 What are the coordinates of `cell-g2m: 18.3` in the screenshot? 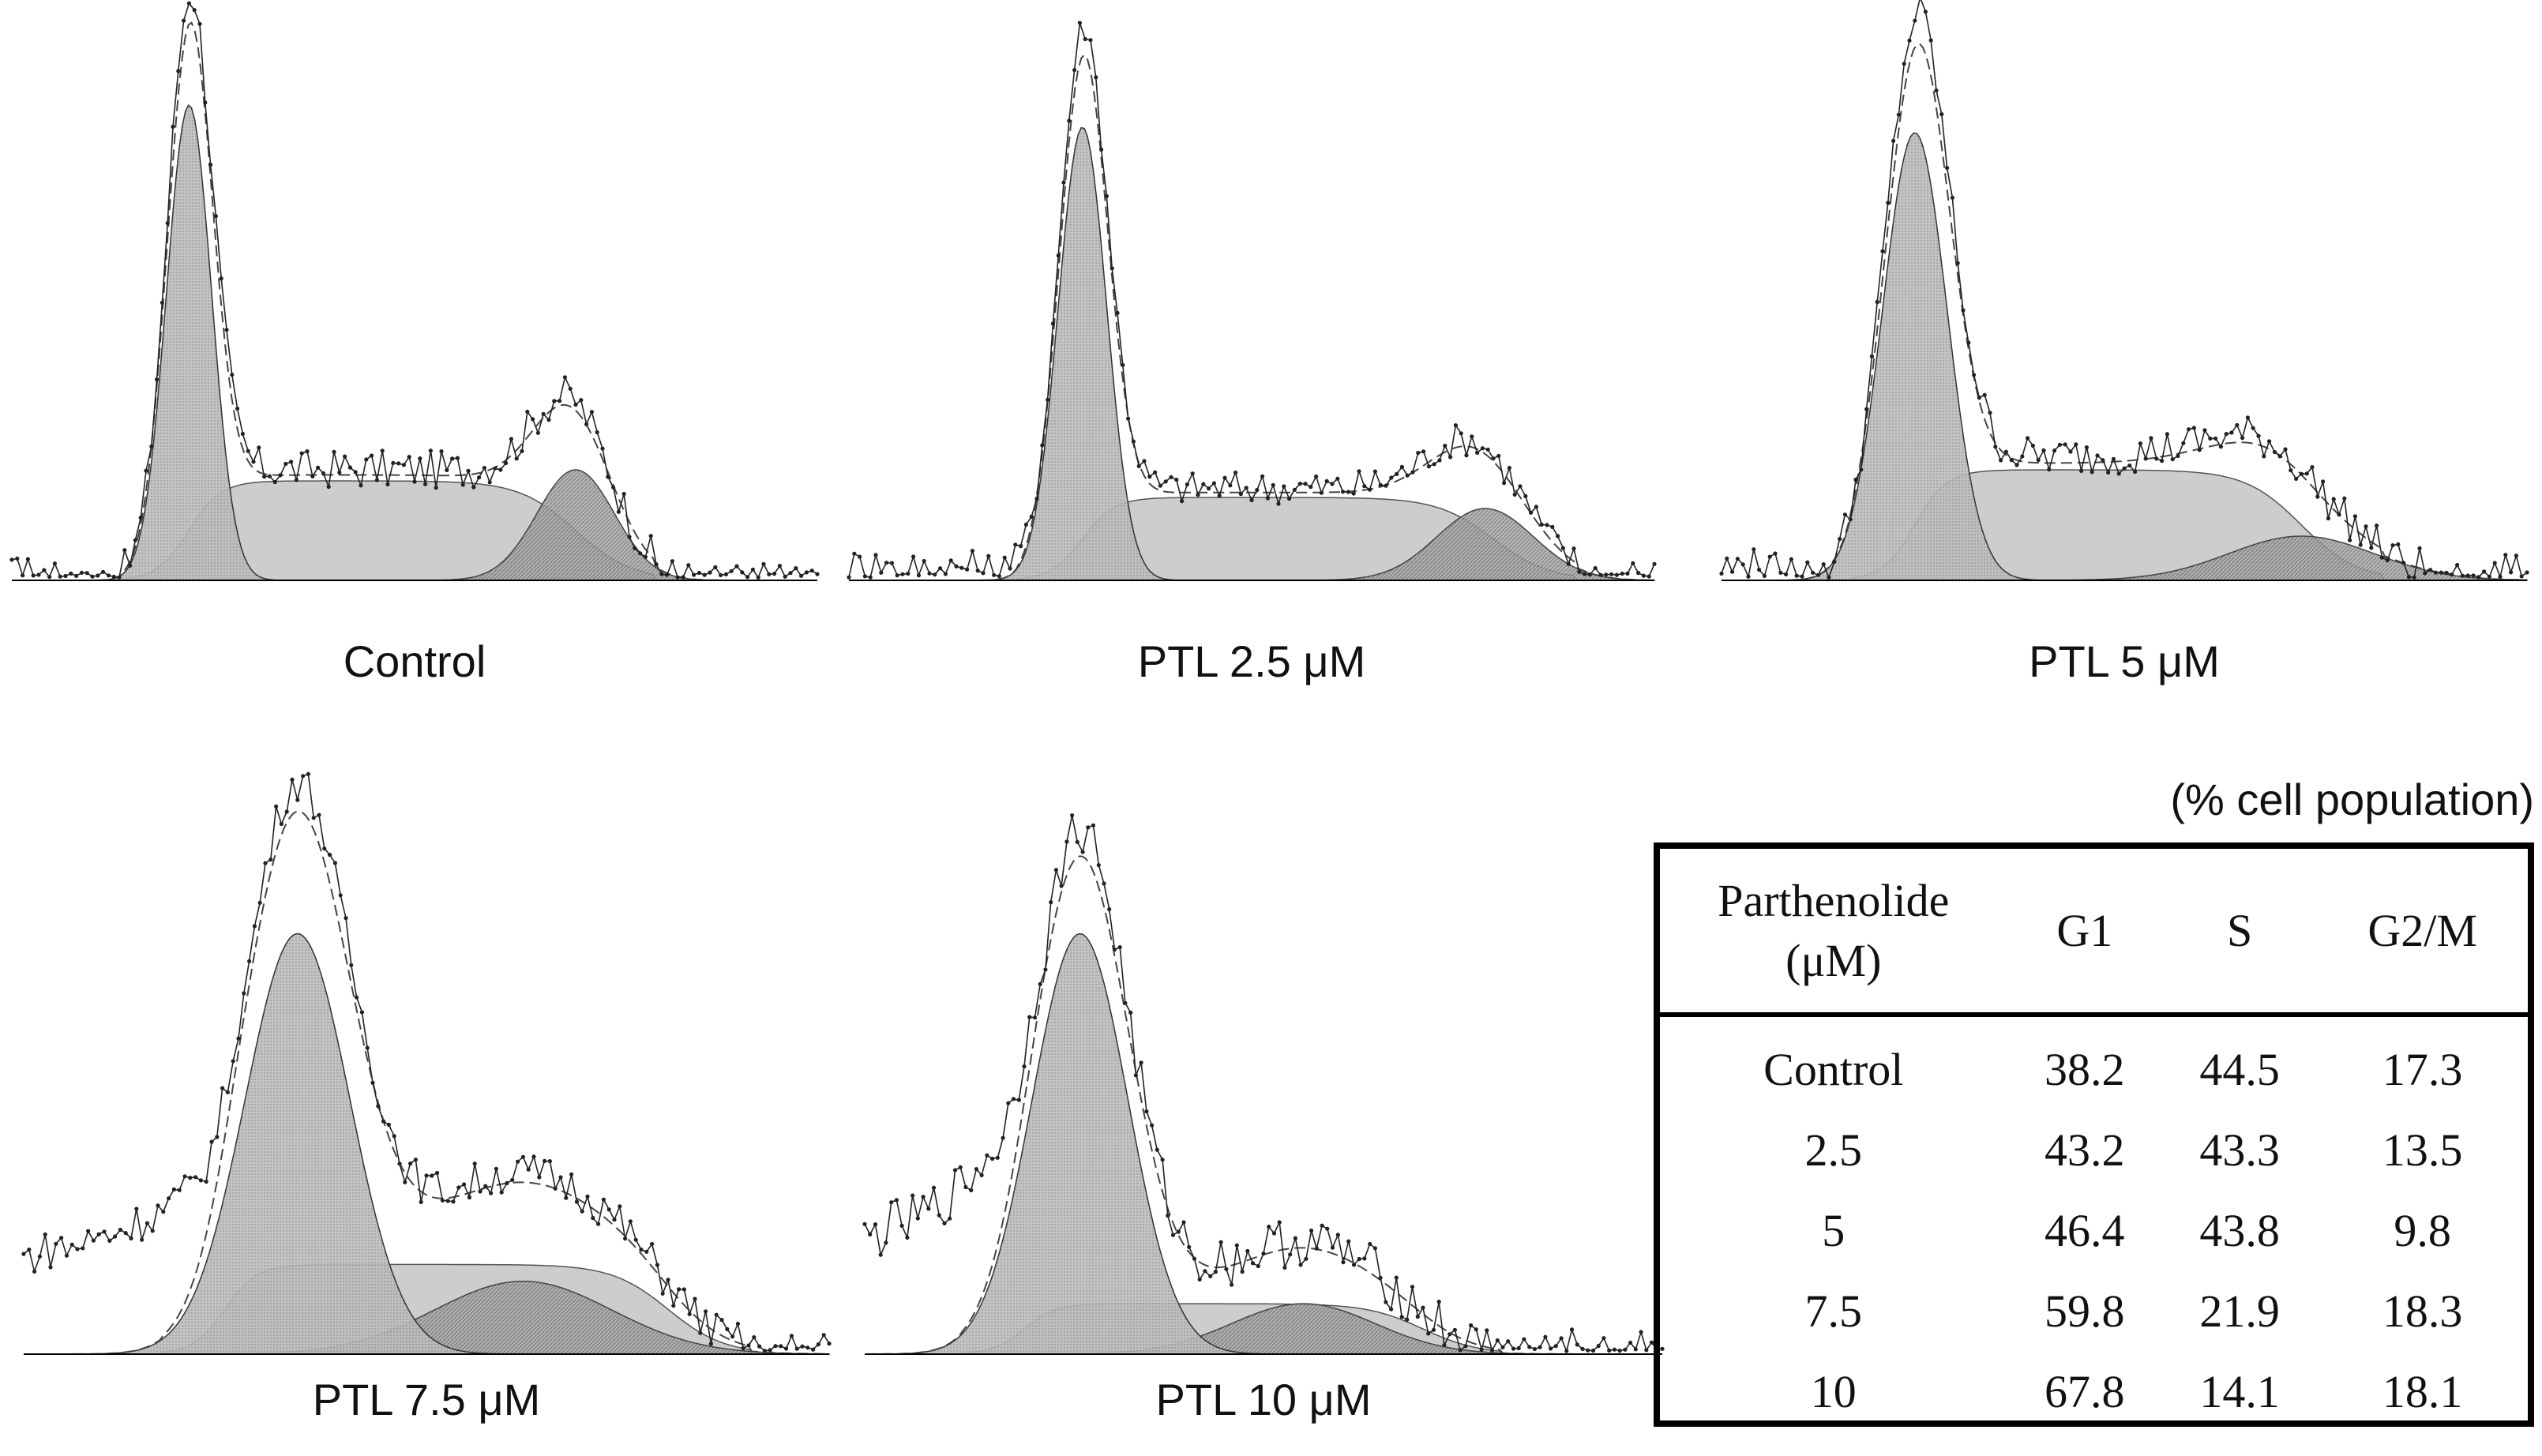 It's located at (2422, 1311).